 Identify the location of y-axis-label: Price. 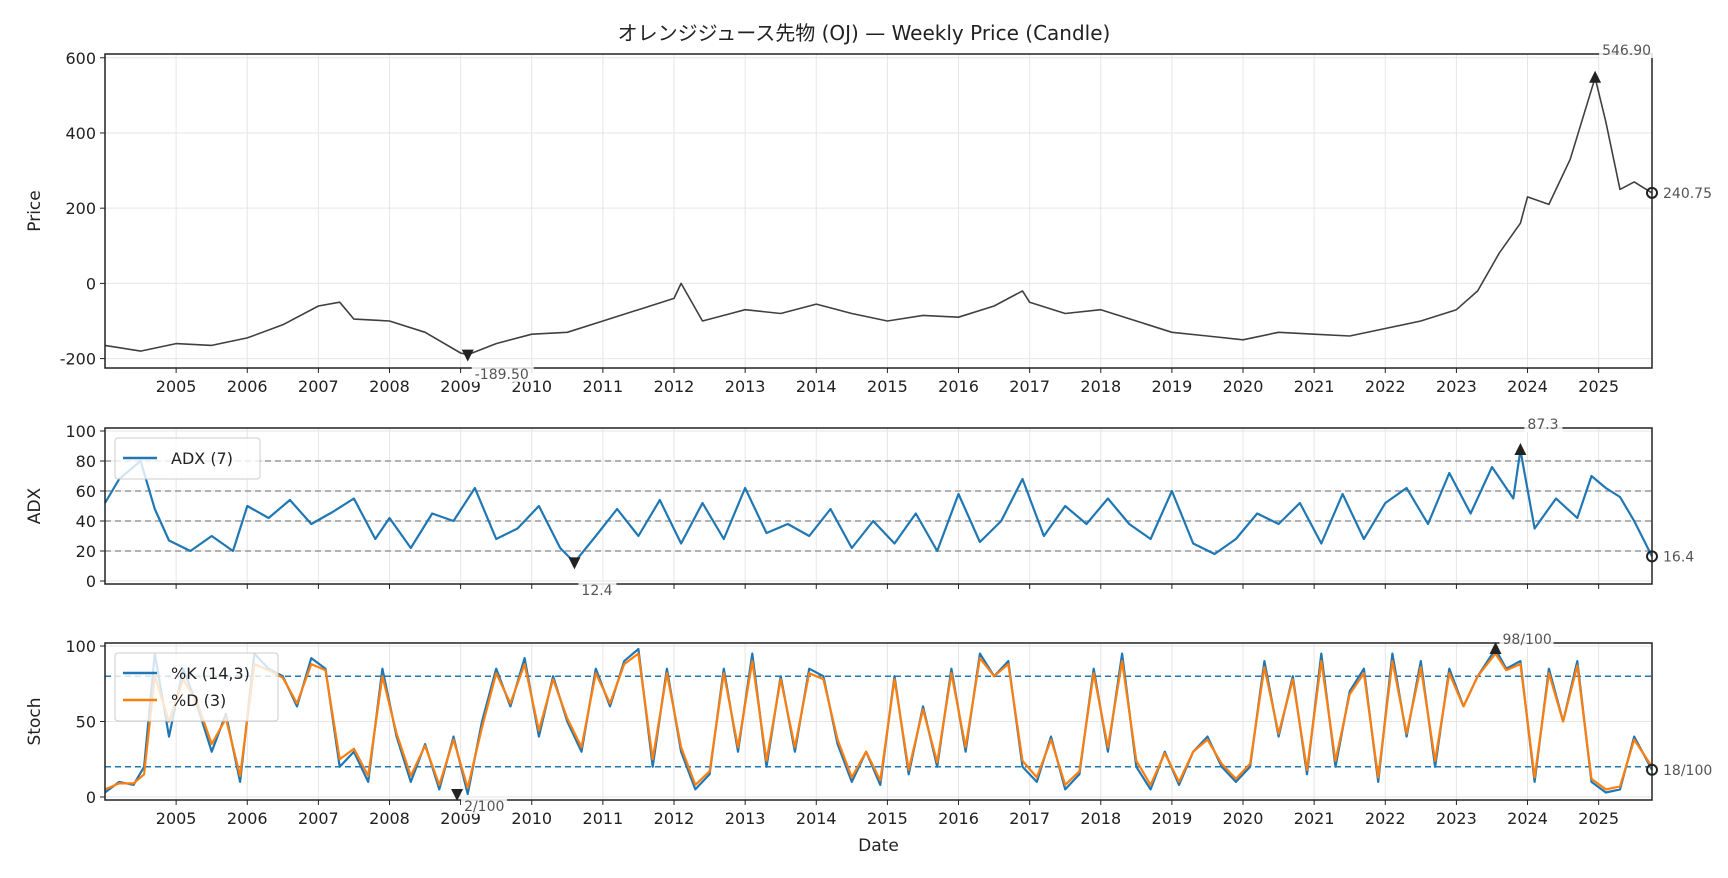
(35, 210).